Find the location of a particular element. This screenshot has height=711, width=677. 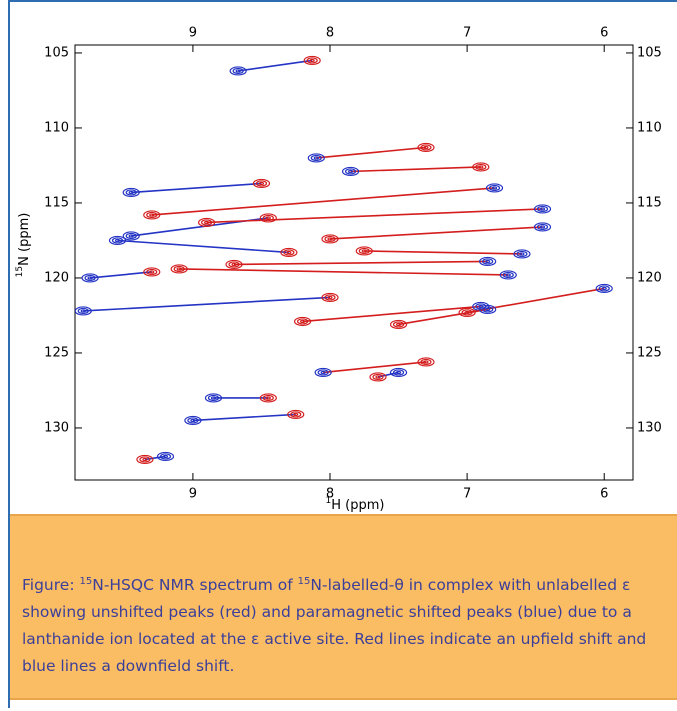

y-tick-label: 115 is located at coordinates (56, 202).